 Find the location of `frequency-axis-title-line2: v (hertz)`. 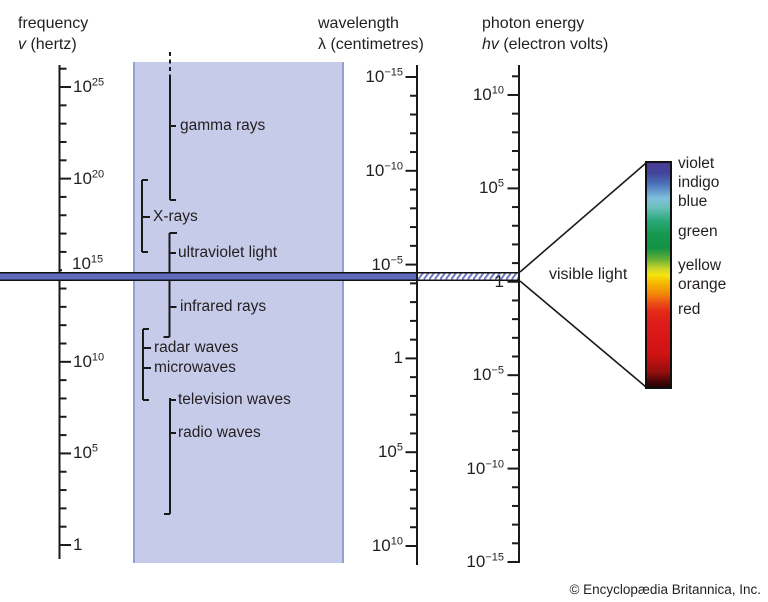

frequency-axis-title-line2: v (hertz) is located at coordinates (53, 45).